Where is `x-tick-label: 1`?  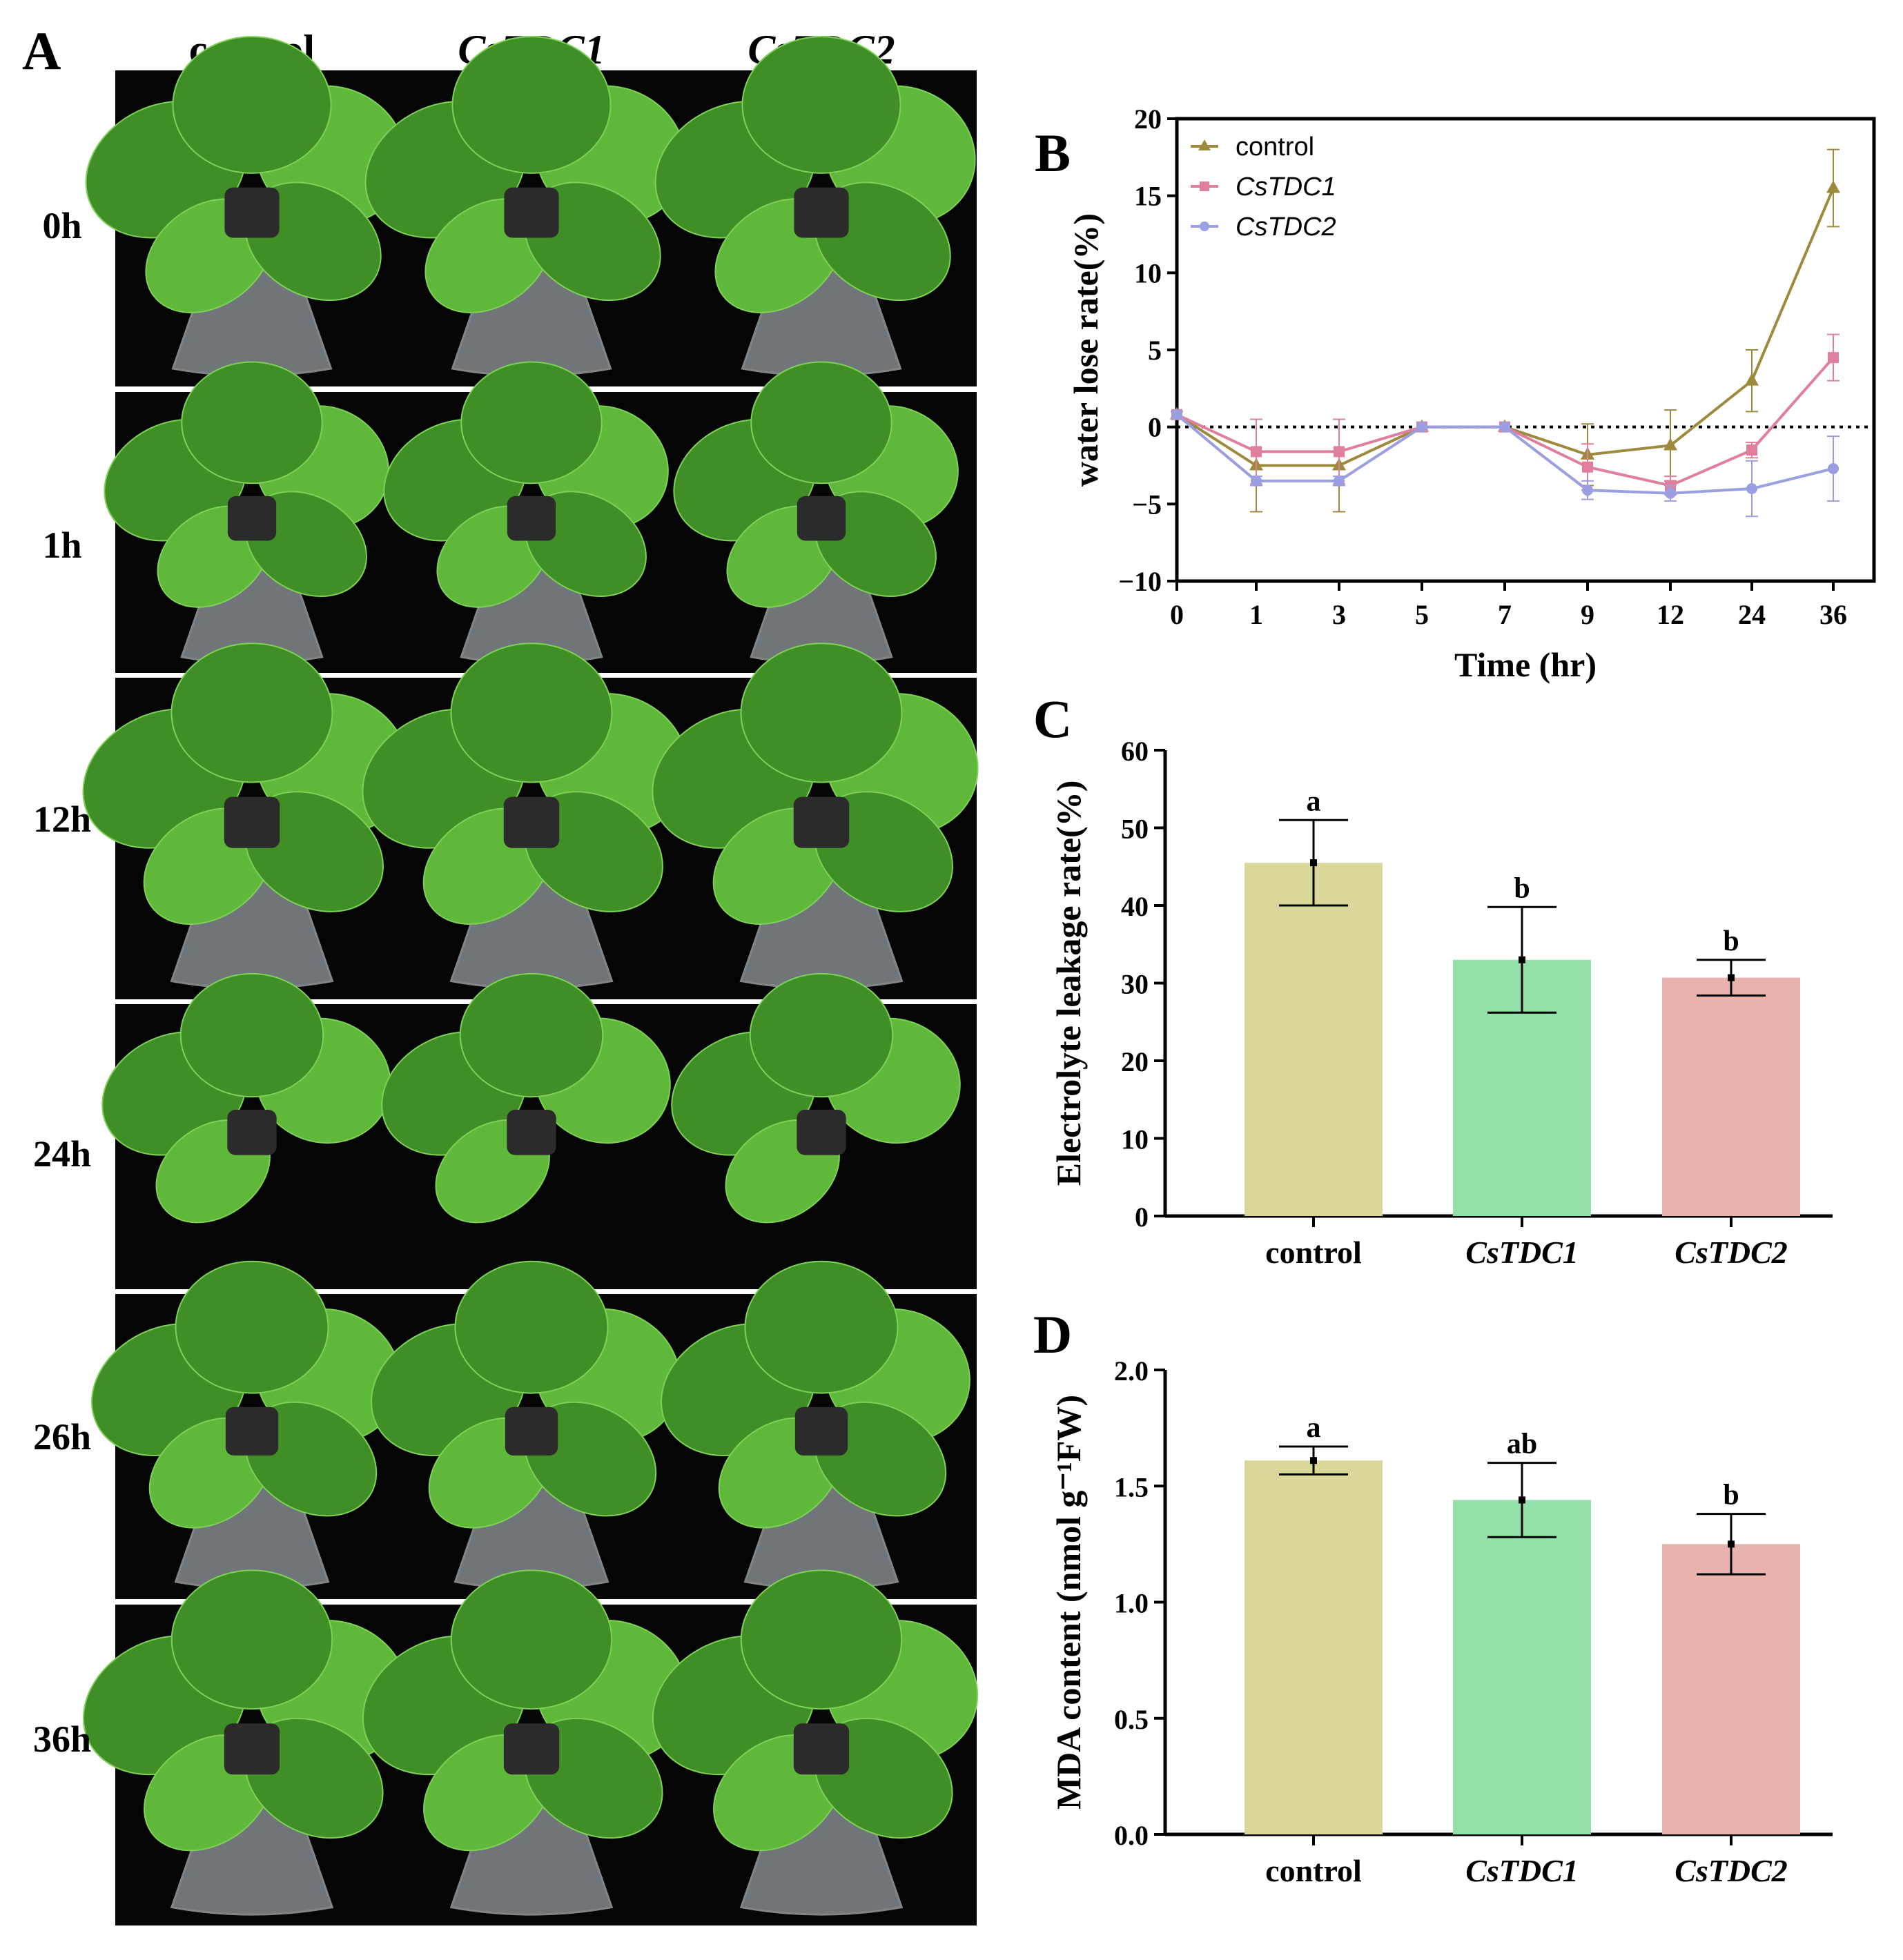 x-tick-label: 1 is located at coordinates (1256, 614).